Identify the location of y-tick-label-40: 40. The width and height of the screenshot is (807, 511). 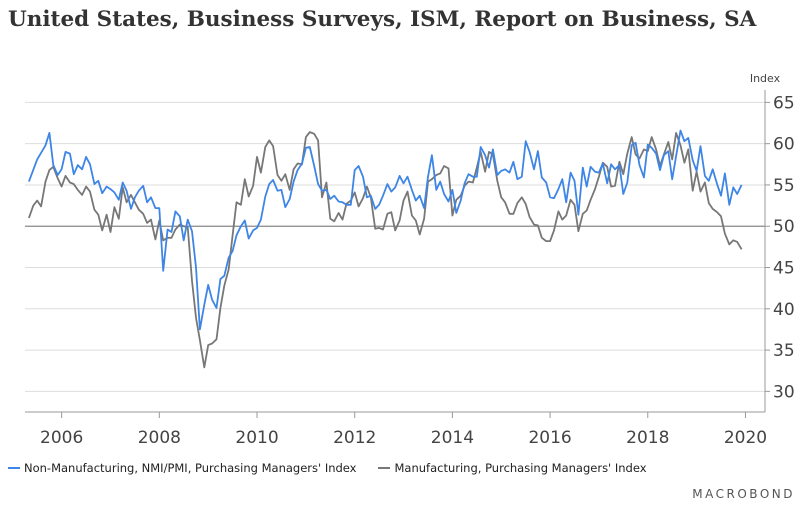
(784, 310).